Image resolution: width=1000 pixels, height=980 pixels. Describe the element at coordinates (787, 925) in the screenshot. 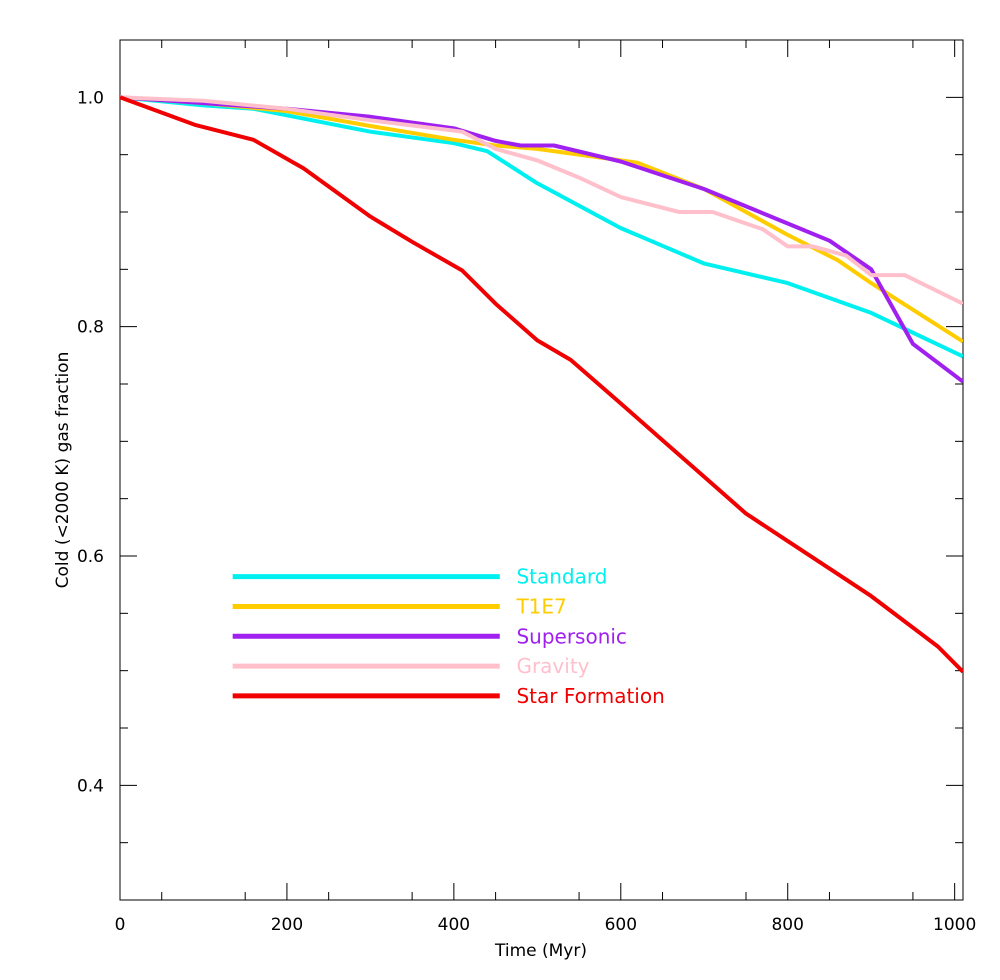

I see `x-tick-label: 800` at that location.